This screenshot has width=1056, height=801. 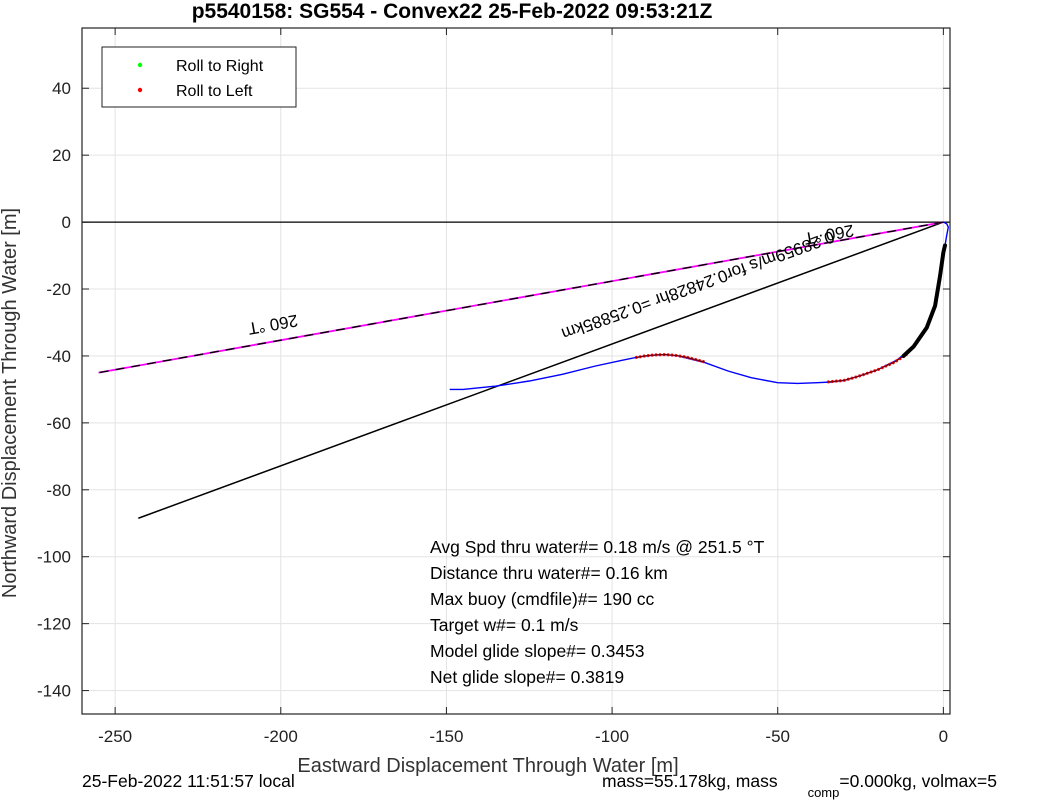 What do you see at coordinates (690, 781) in the screenshot?
I see `footer-mass: mass=55.178kg, mass` at bounding box center [690, 781].